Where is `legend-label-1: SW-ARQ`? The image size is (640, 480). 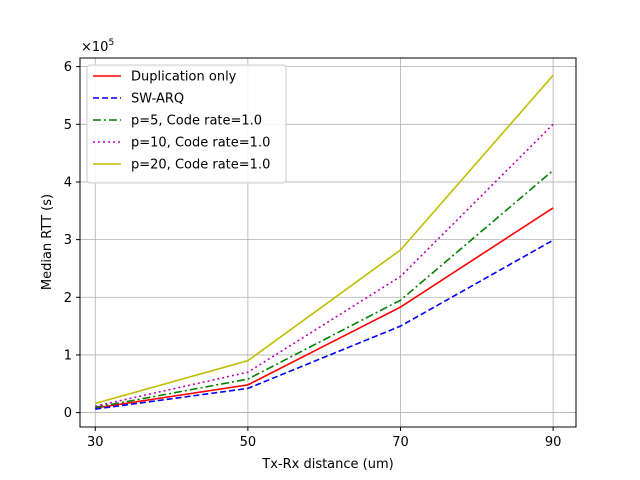 legend-label-1: SW-ARQ is located at coordinates (157, 99).